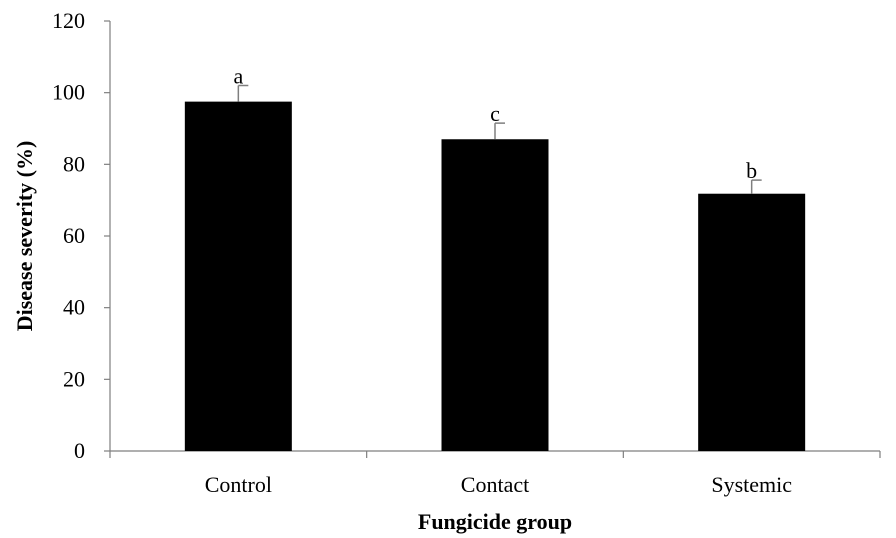  What do you see at coordinates (495, 521) in the screenshot?
I see `x-axis-title: Fungicide group` at bounding box center [495, 521].